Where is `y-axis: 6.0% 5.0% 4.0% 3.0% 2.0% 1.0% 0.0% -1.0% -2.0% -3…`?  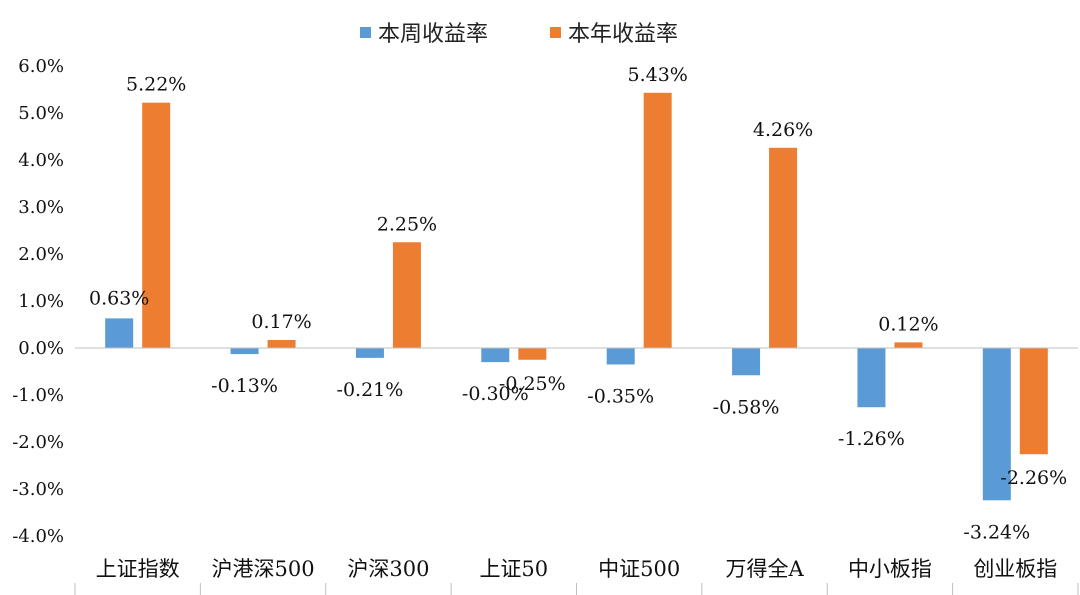 y-axis: 6.0% 5.0% 4.0% 3.0% 2.0% 1.0% 0.0% -1.0% -2.0% -3… is located at coordinates (38, 301).